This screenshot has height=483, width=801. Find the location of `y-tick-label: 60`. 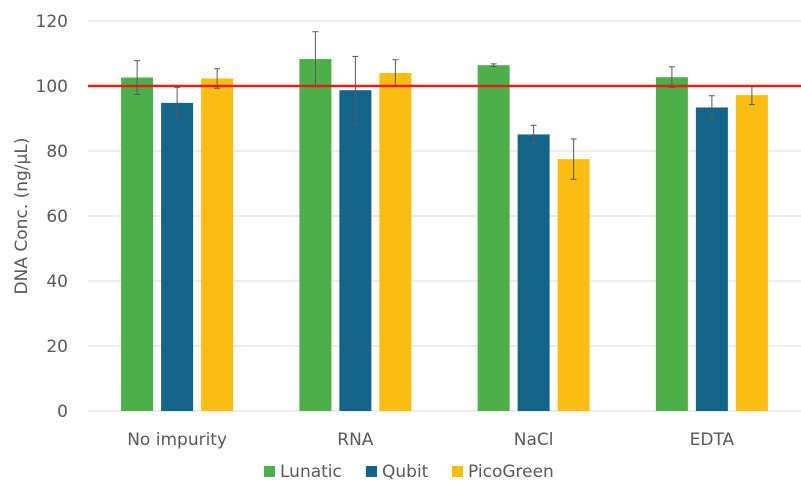

y-tick-label: 60 is located at coordinates (57, 217).